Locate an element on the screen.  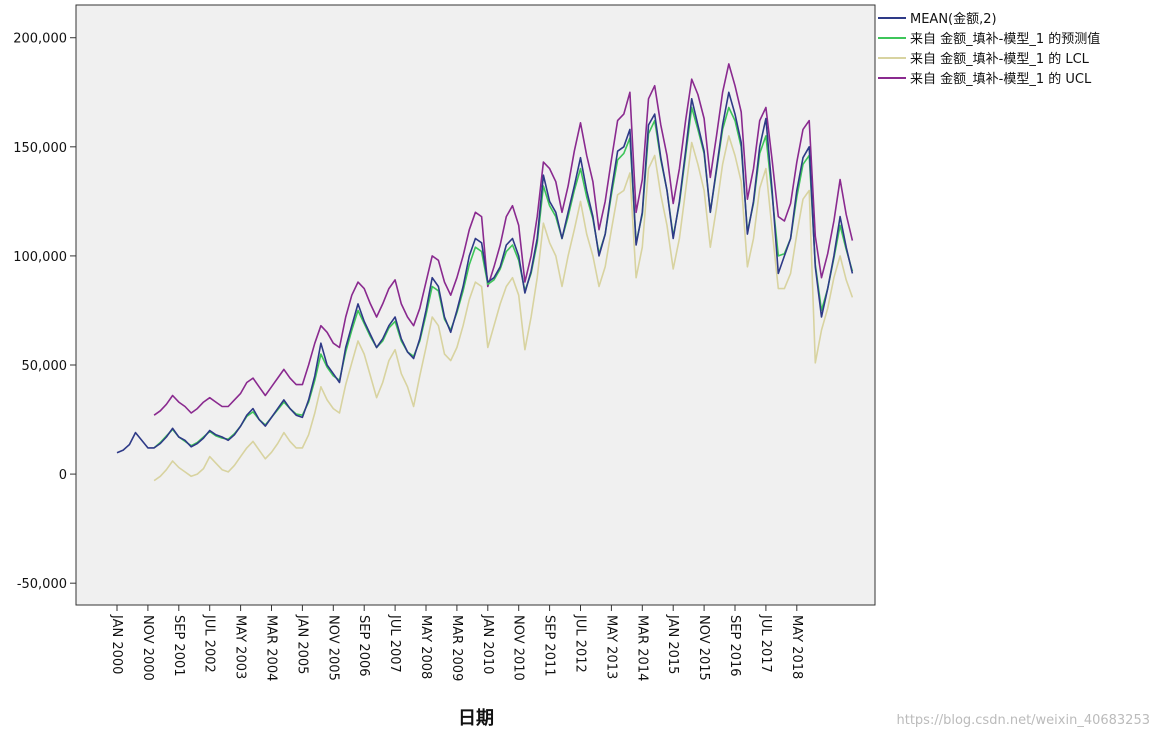
x-tick-label: MAY 2003 is located at coordinates (240, 647).